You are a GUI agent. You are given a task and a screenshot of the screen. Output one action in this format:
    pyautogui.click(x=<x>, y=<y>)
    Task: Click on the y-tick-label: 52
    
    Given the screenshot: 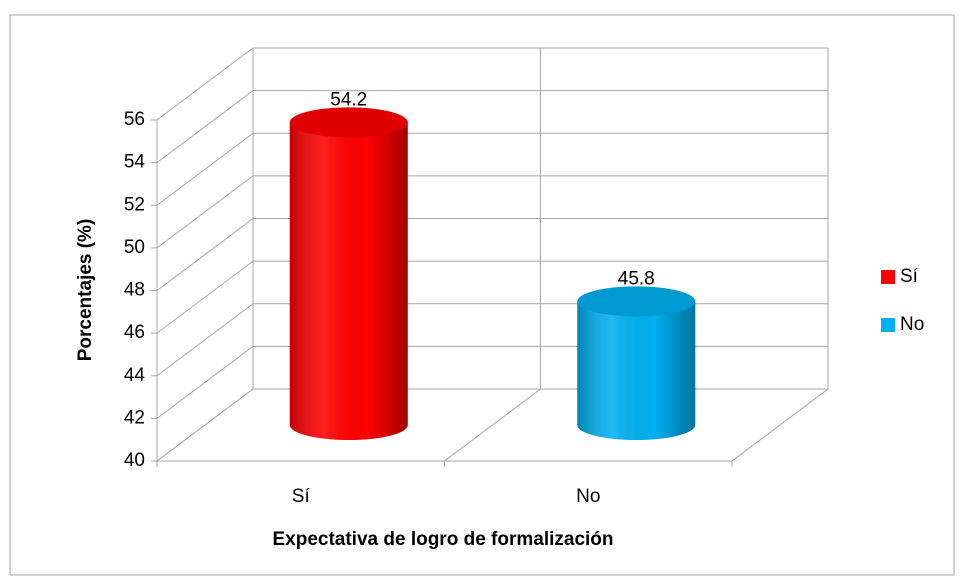 What is the action you would take?
    pyautogui.click(x=134, y=204)
    